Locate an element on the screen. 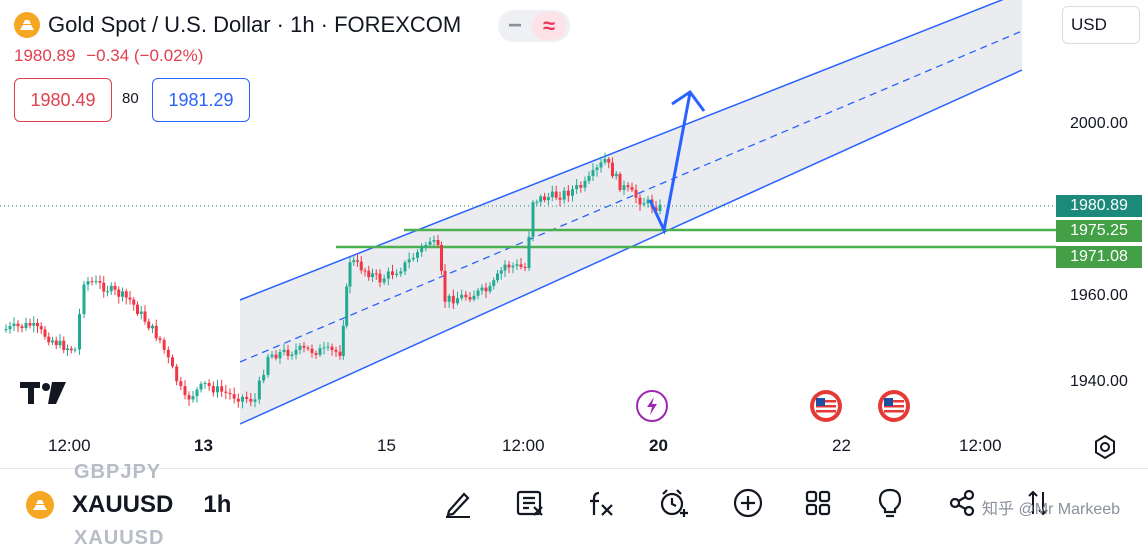  compare-arrows-icon is located at coordinates (1038, 503).